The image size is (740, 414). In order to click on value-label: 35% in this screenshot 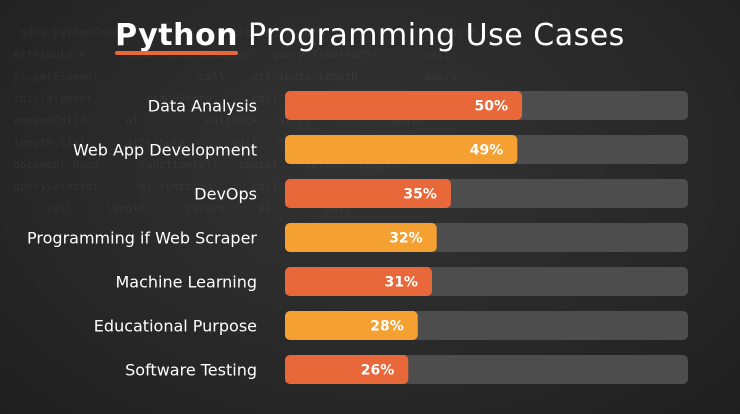, I will do `click(420, 195)`.